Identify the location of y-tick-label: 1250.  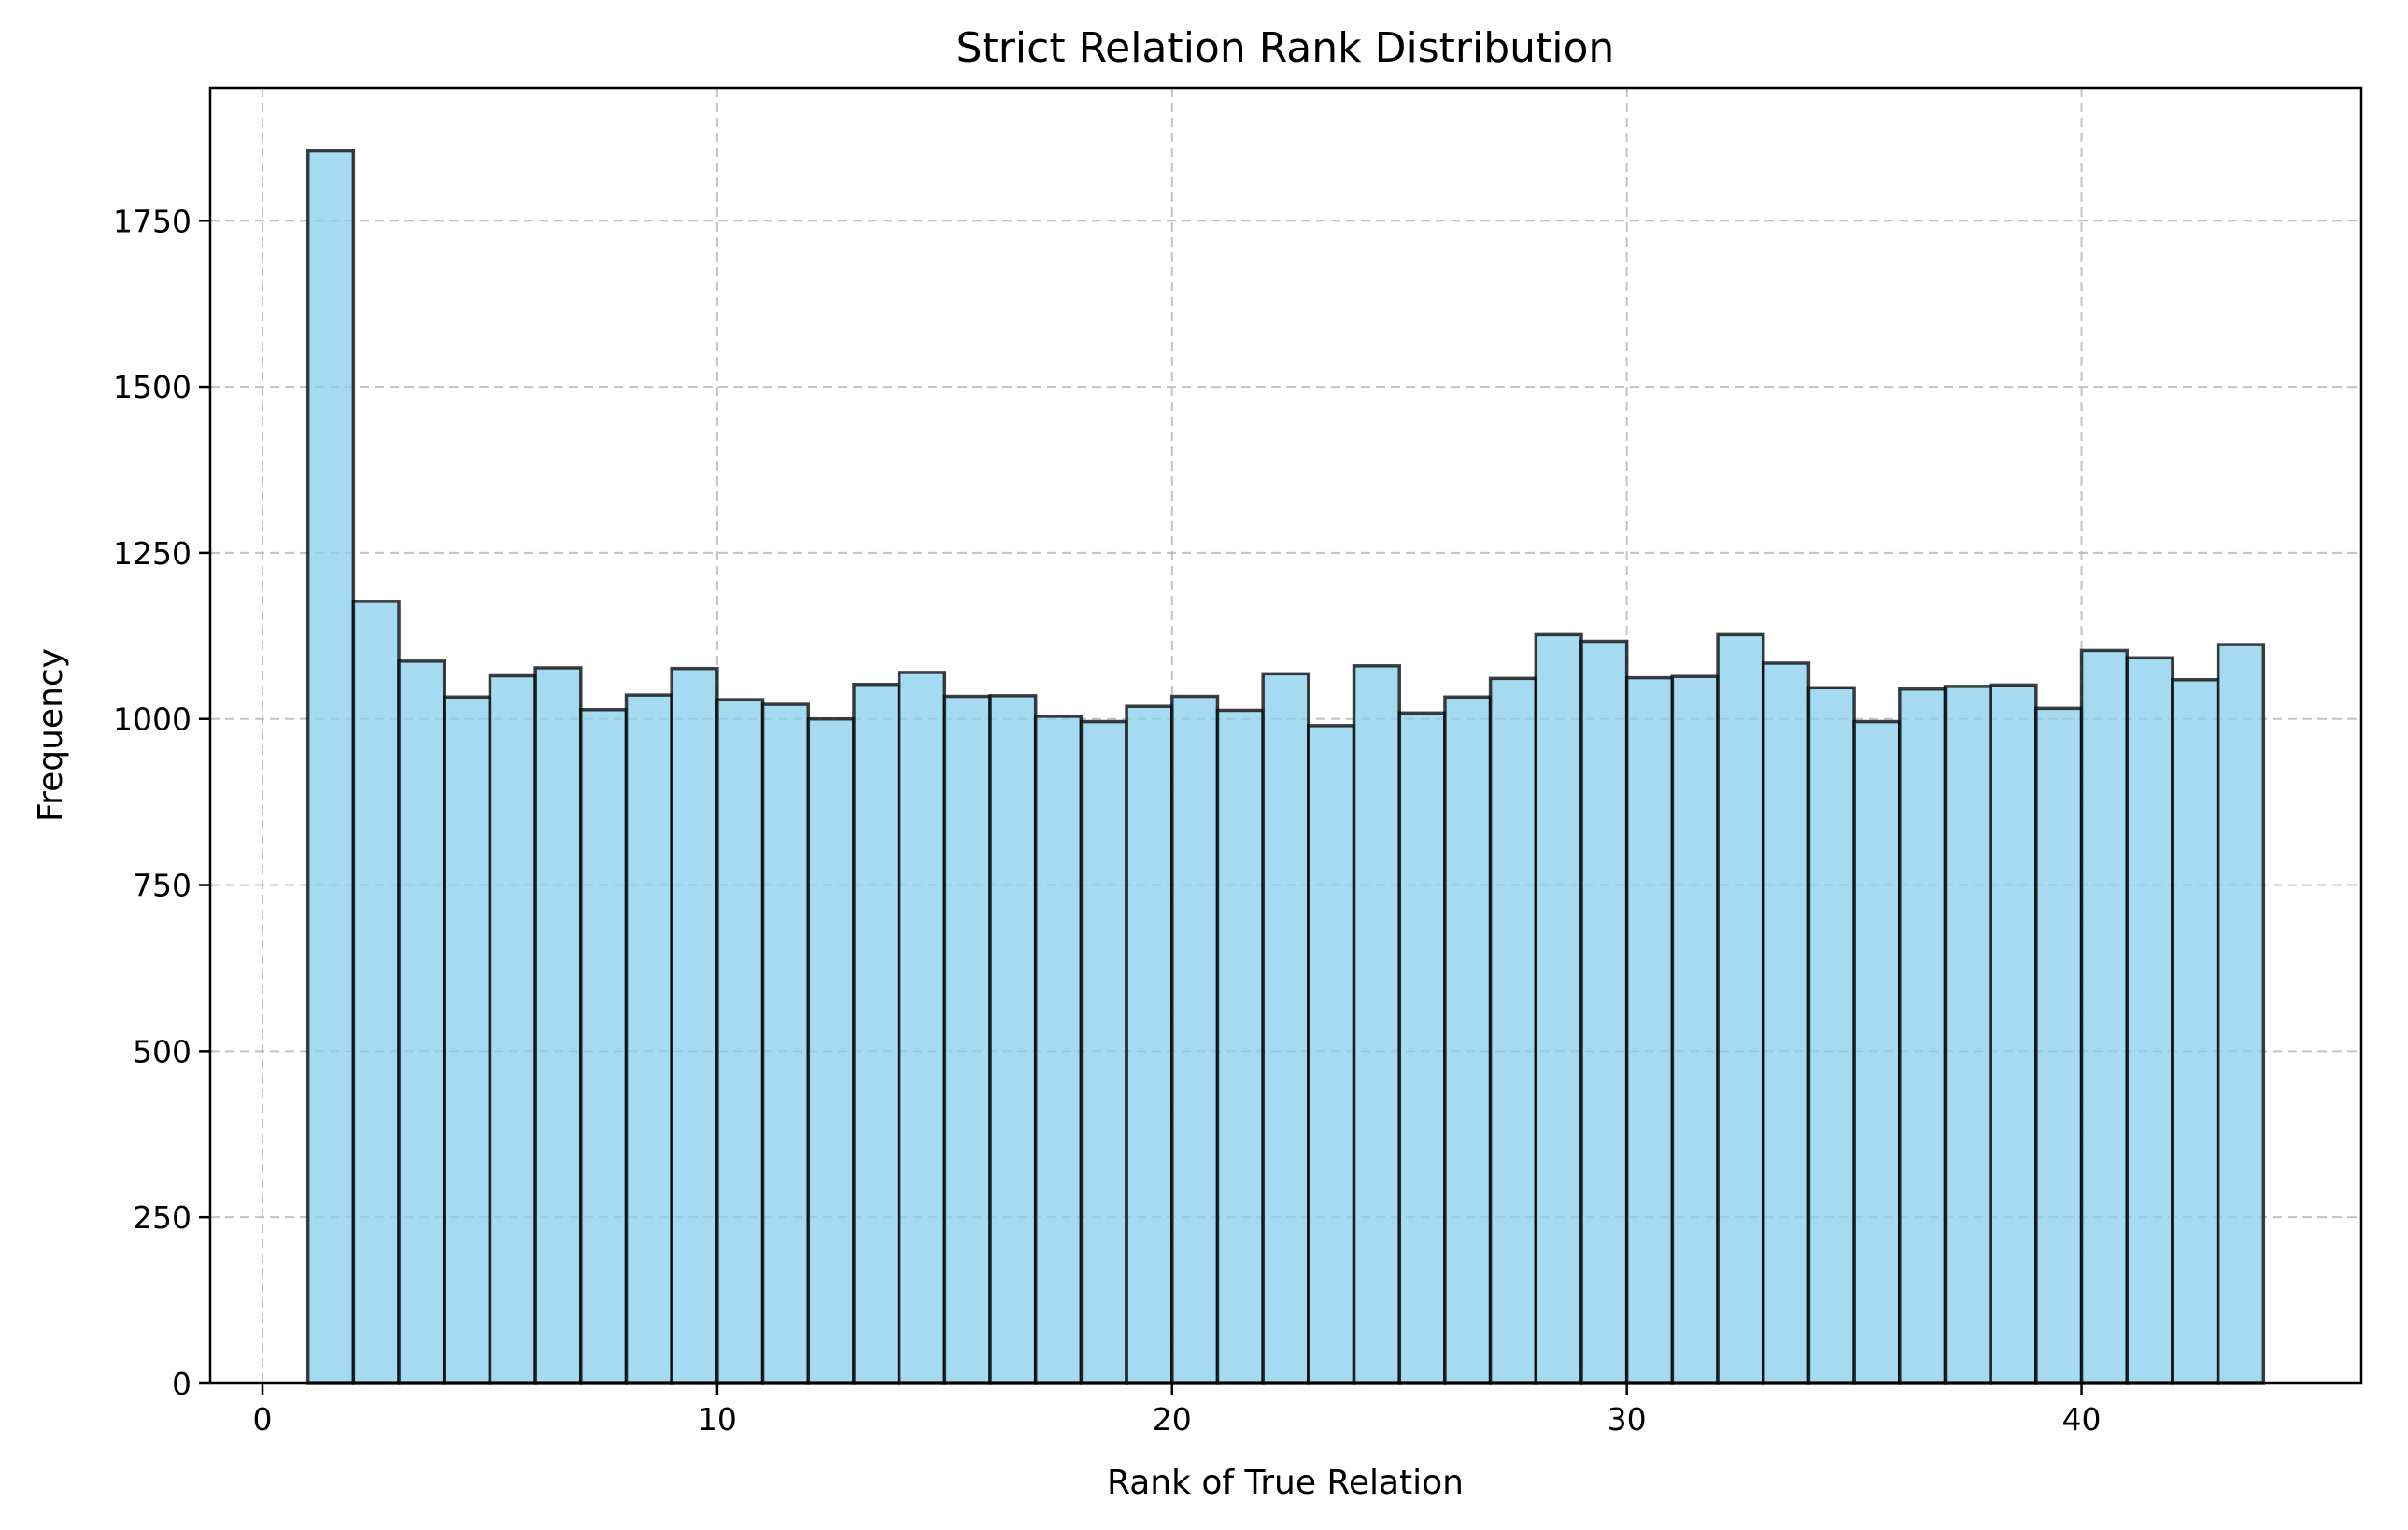
(152, 553).